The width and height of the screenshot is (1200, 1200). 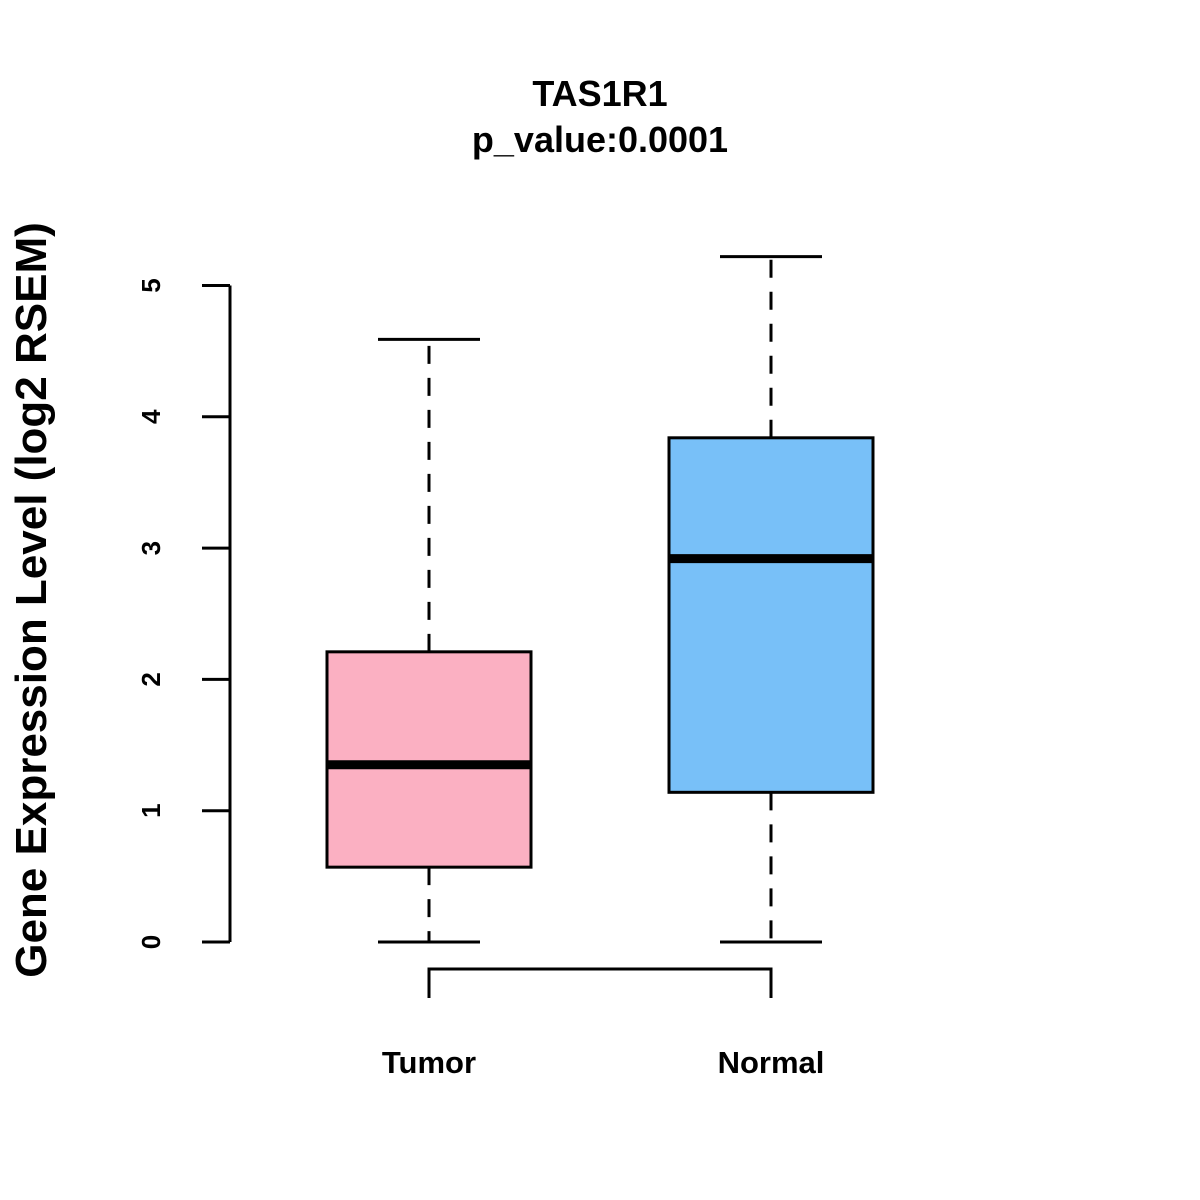 I want to click on box-normal, so click(x=771, y=599).